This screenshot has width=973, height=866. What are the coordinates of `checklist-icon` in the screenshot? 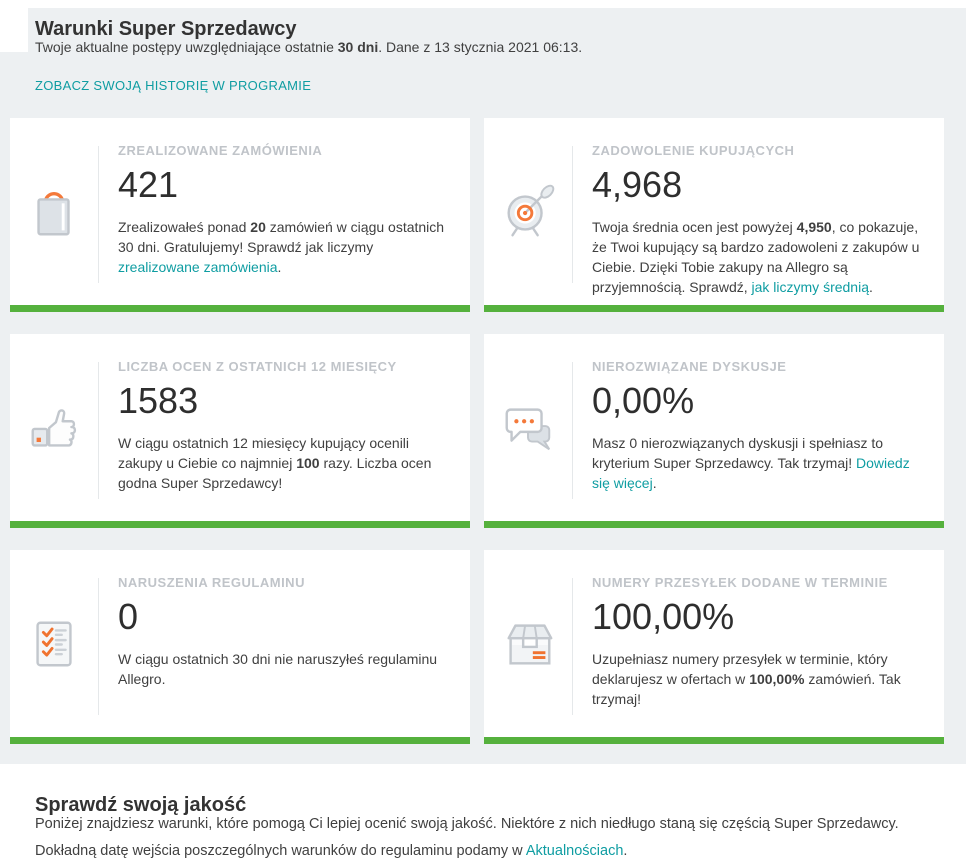 It's located at (54, 643).